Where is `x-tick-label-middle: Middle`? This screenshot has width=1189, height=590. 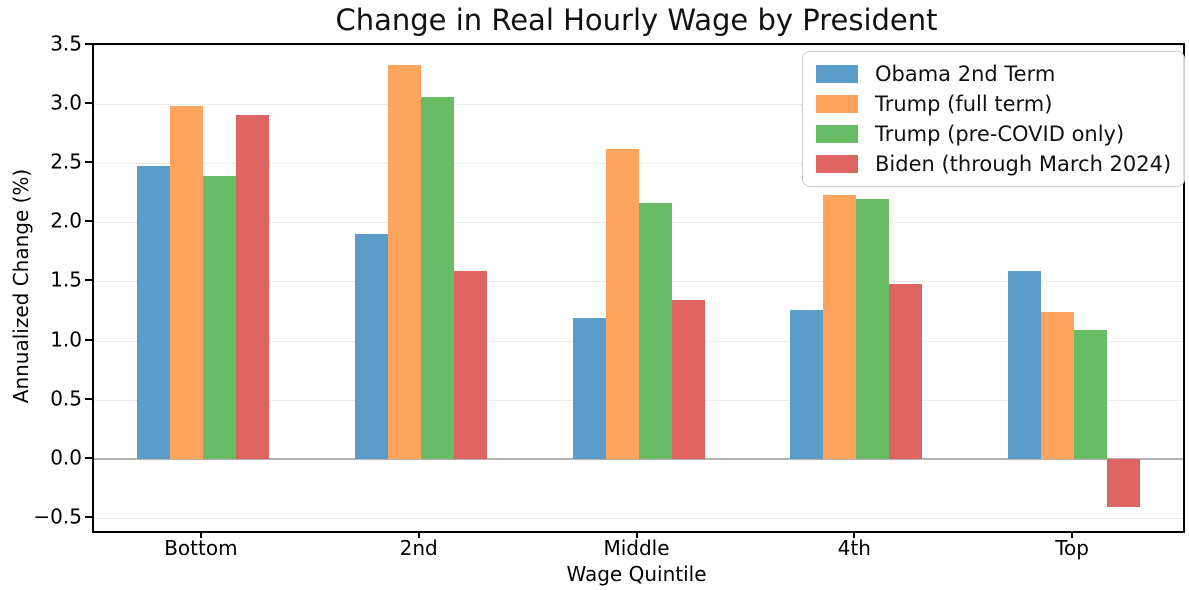
x-tick-label-middle: Middle is located at coordinates (636, 548).